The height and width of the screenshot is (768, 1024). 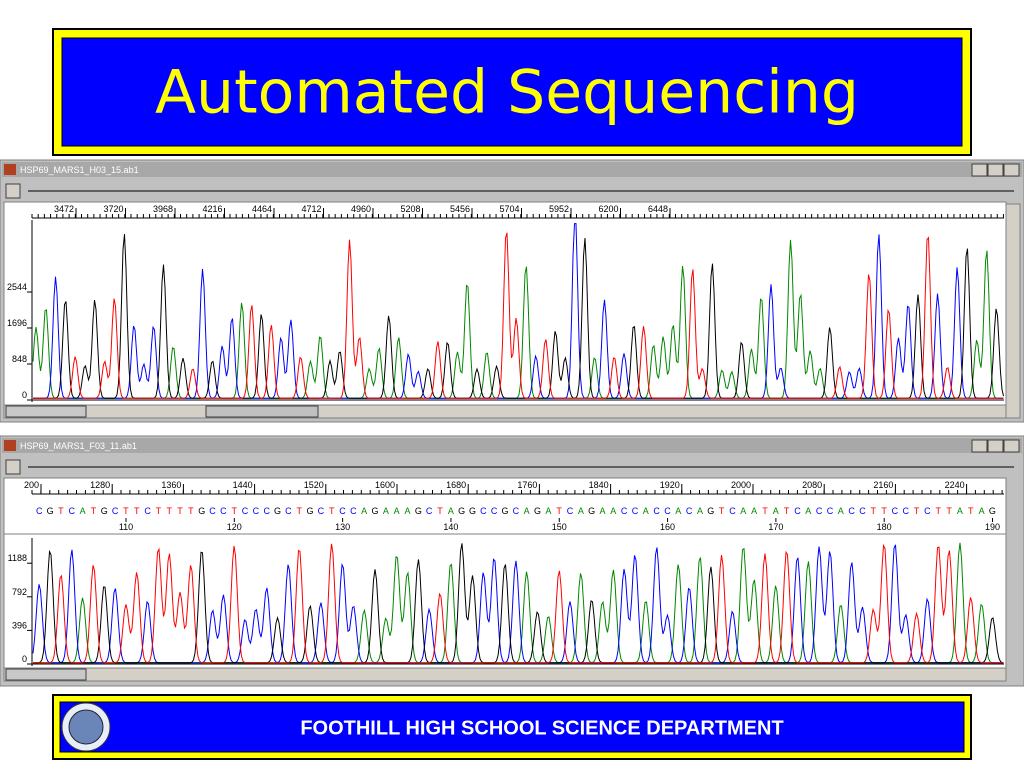 I want to click on ruler-label: 1760, so click(x=527, y=485).